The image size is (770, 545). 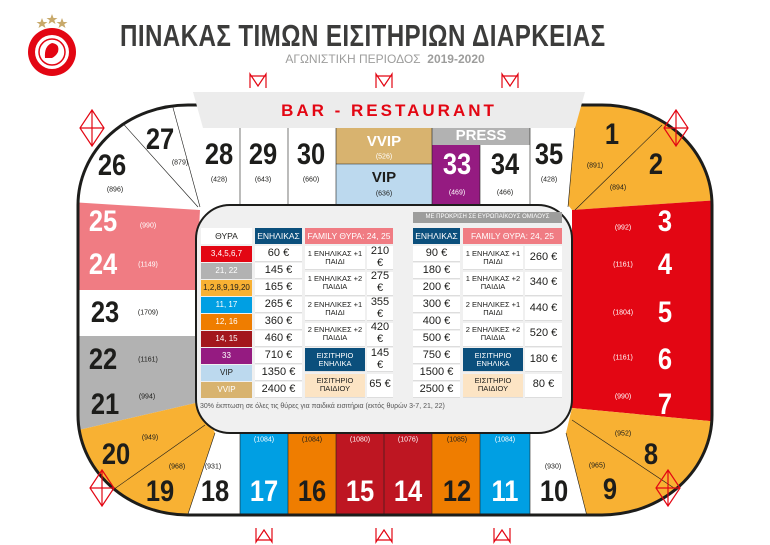 I want to click on section-14-number: 14, so click(x=407, y=492).